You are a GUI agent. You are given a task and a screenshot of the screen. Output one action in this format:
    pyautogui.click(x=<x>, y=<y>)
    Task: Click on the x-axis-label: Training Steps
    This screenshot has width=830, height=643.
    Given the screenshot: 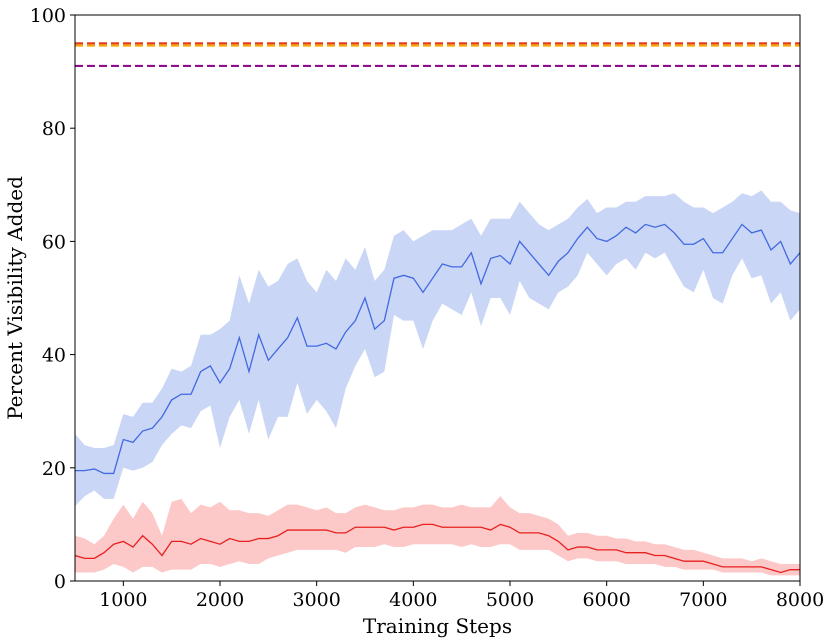 What is the action you would take?
    pyautogui.click(x=437, y=626)
    